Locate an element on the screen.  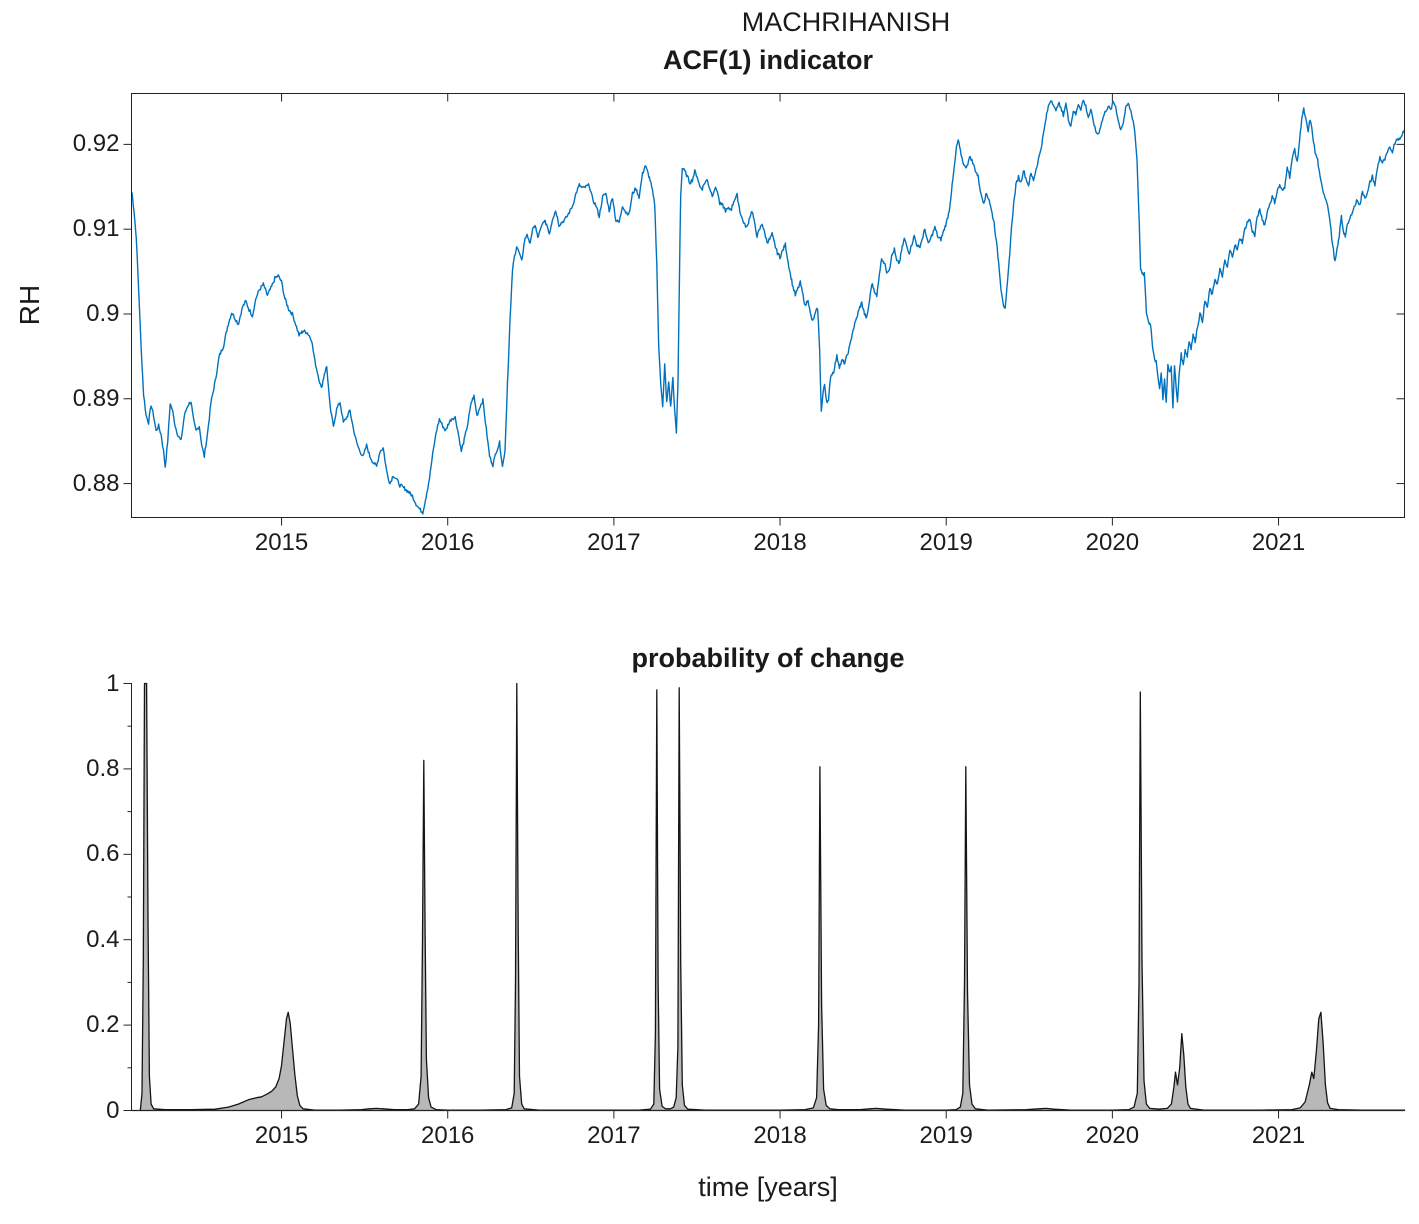
y-tick-label: 0 is located at coordinates (113, 1110).